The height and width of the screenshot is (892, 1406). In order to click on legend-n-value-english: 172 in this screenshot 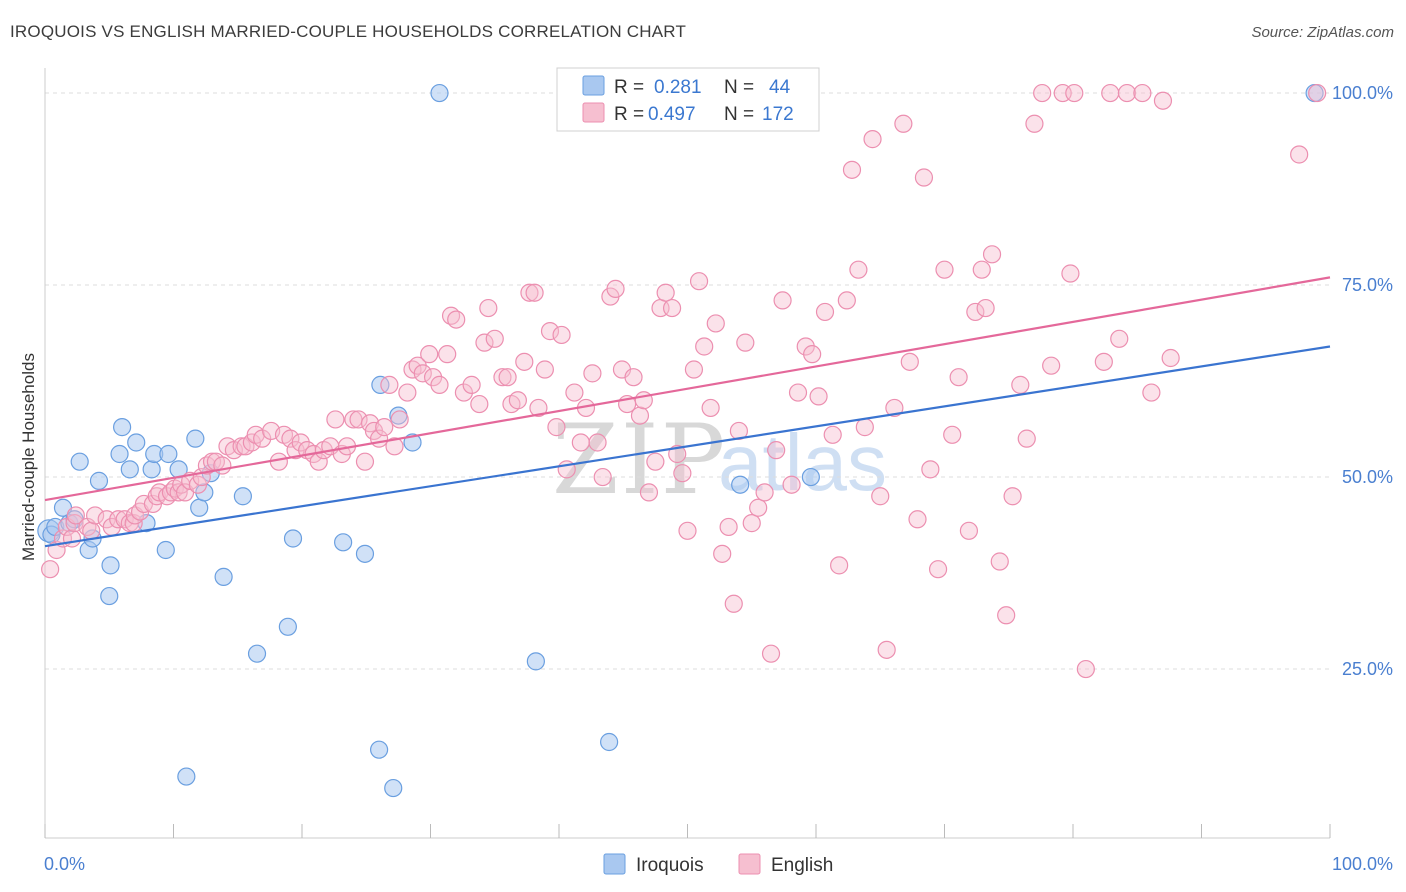, I will do `click(778, 114)`.